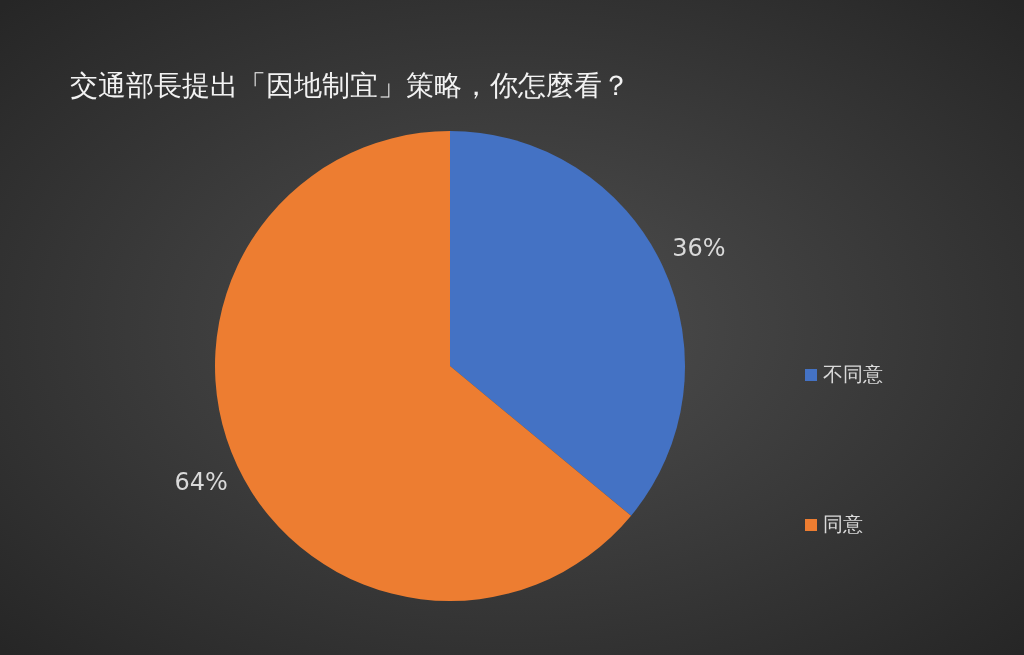 This screenshot has height=655, width=1024. What do you see at coordinates (843, 523) in the screenshot?
I see `legend-label: 同意` at bounding box center [843, 523].